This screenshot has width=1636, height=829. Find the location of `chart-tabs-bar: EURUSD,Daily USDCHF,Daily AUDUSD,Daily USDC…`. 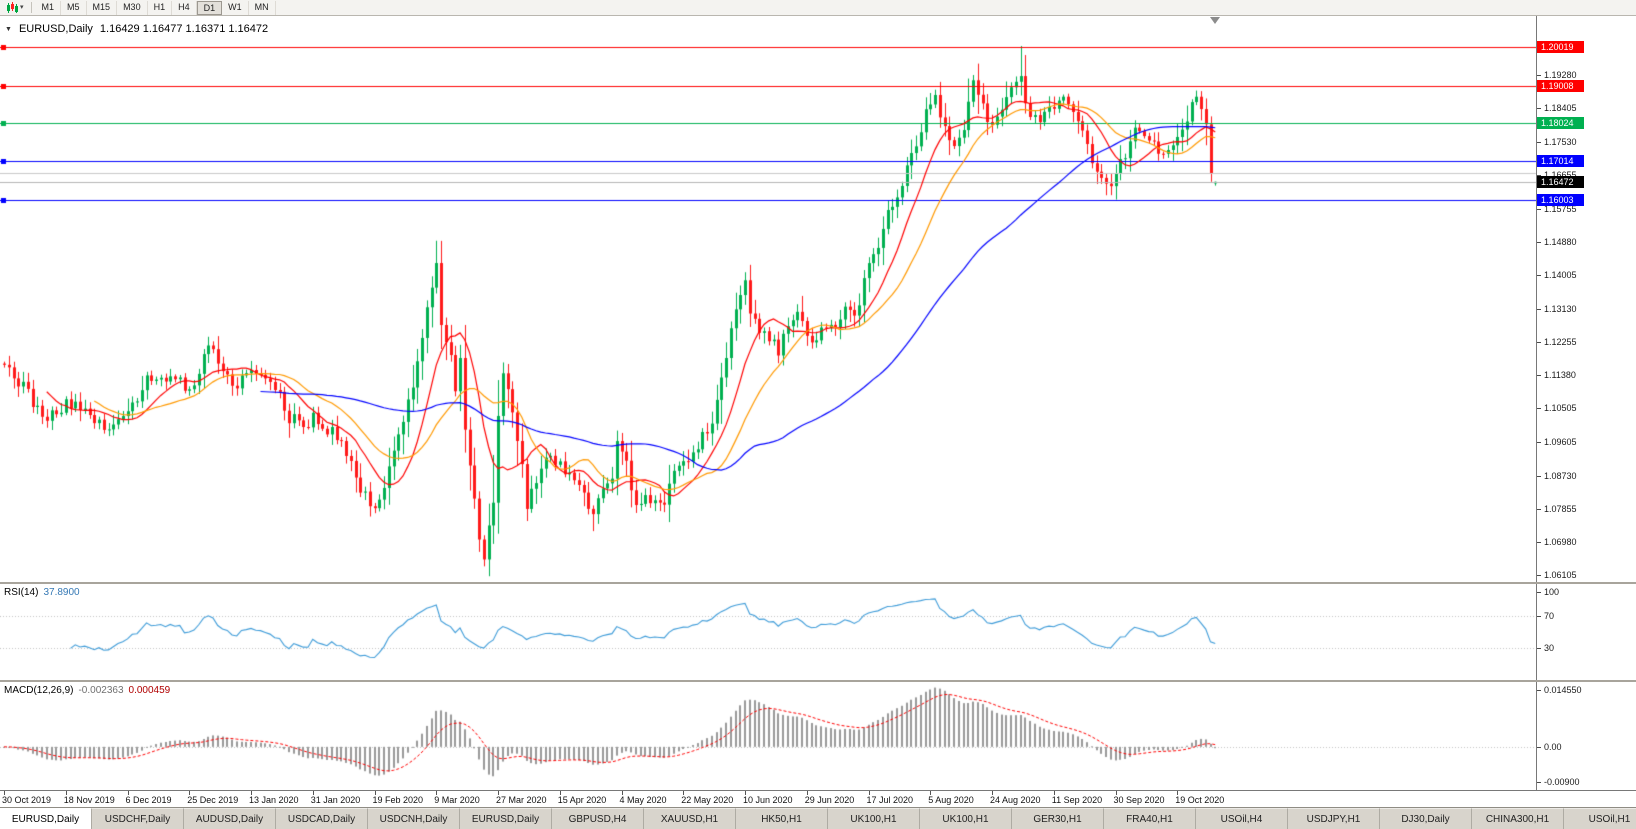

chart-tabs-bar: EURUSD,Daily USDCHF,Daily AUDUSD,Daily USDC… is located at coordinates (818, 818).